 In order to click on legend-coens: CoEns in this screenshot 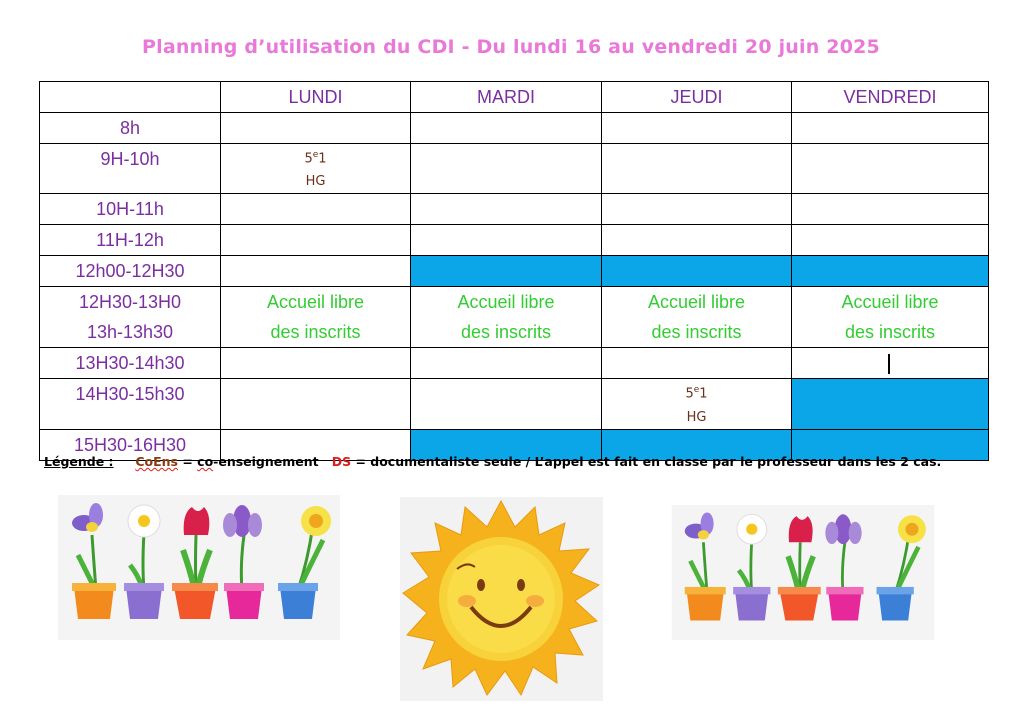, I will do `click(156, 461)`.